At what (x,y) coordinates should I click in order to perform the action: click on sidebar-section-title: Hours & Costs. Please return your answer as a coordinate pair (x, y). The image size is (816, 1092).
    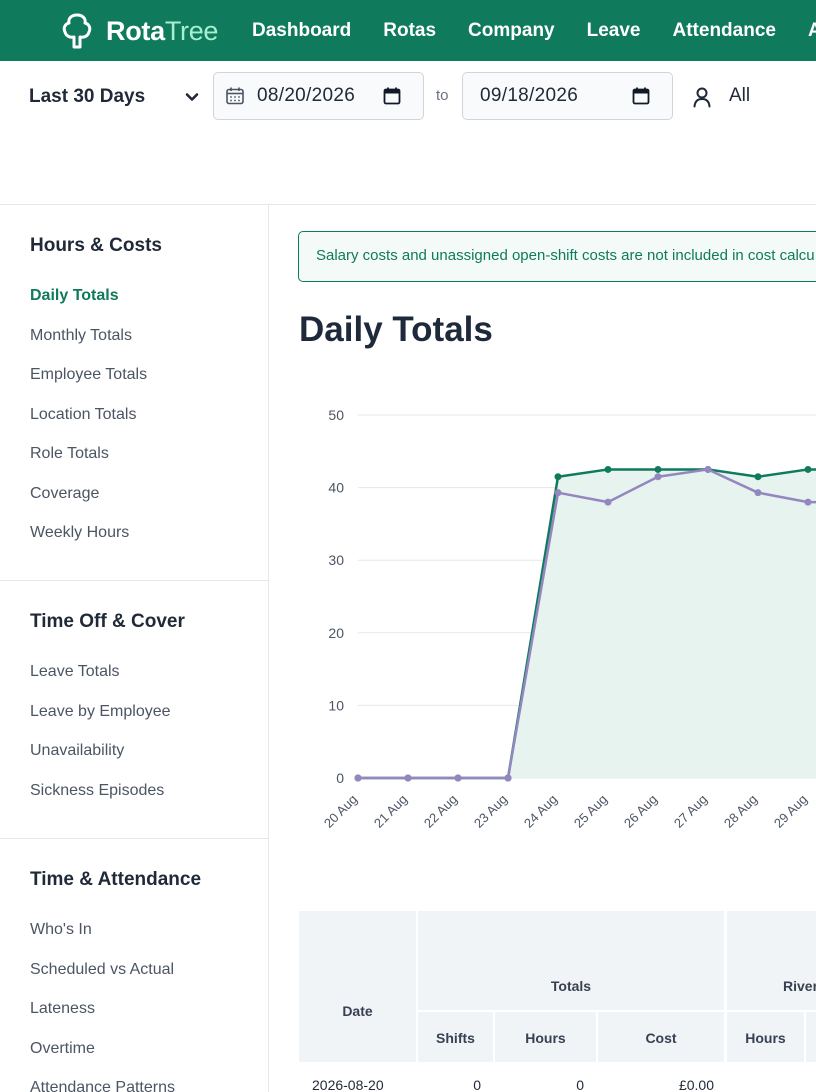
    Looking at the image, I should click on (96, 245).